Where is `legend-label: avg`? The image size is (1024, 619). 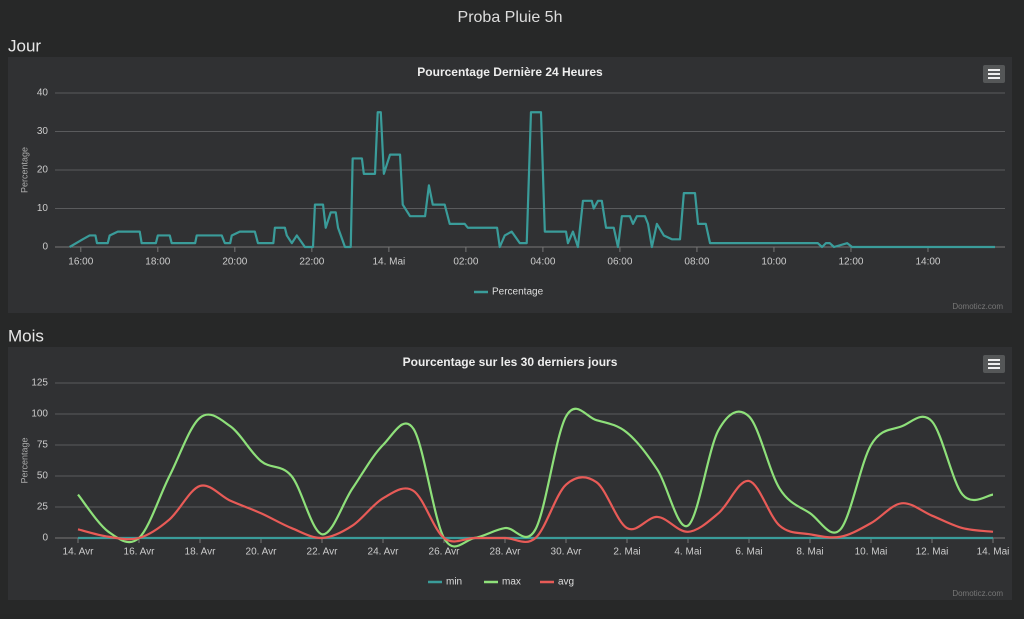 legend-label: avg is located at coordinates (566, 582).